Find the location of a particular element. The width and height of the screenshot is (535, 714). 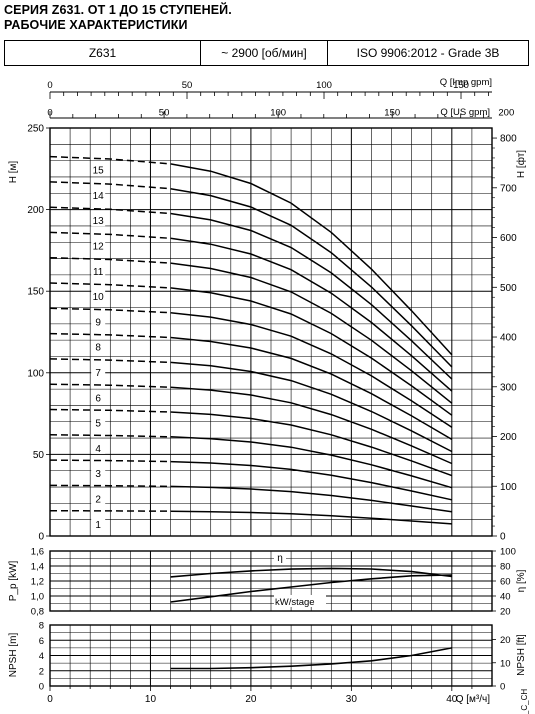

stage-11-dashed-curve is located at coordinates (110, 260).